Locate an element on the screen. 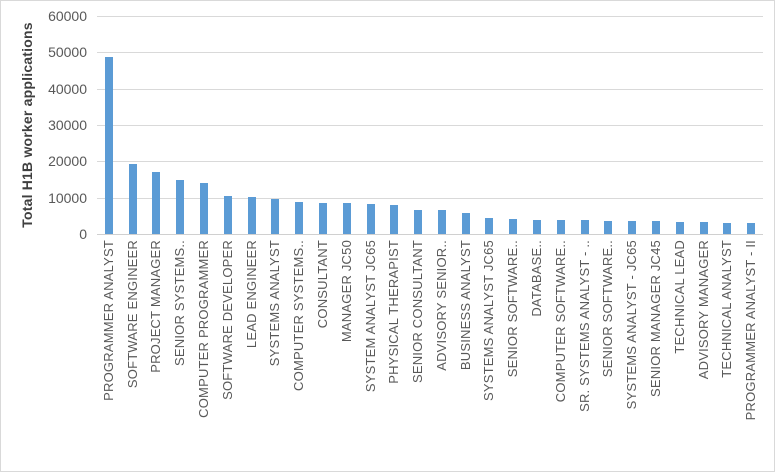 Image resolution: width=775 pixels, height=472 pixels. x-category-label: SYSTEMS ANALYST - JC65 is located at coordinates (631, 325).